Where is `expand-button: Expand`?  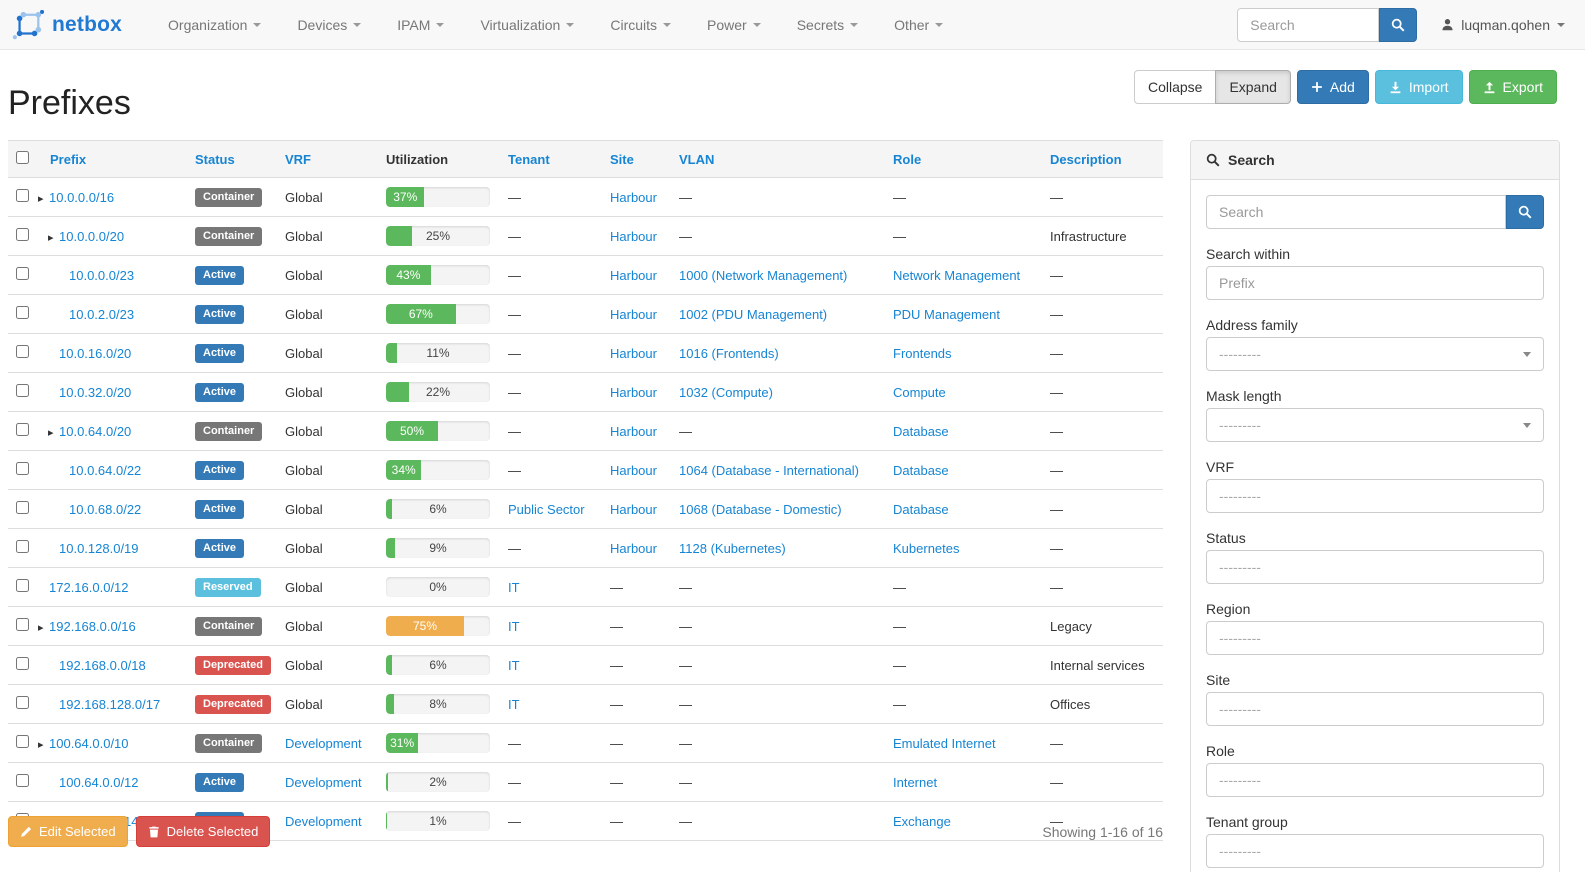 expand-button: Expand is located at coordinates (1253, 87).